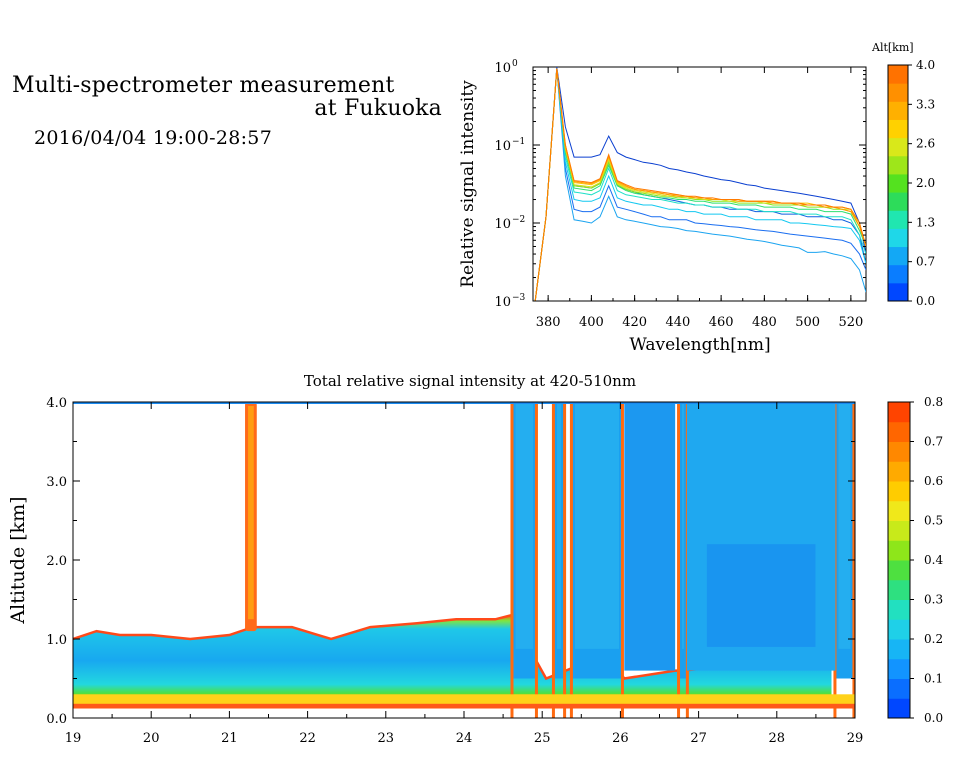  What do you see at coordinates (721, 322) in the screenshot?
I see `spectrum-xtick-label: 460` at bounding box center [721, 322].